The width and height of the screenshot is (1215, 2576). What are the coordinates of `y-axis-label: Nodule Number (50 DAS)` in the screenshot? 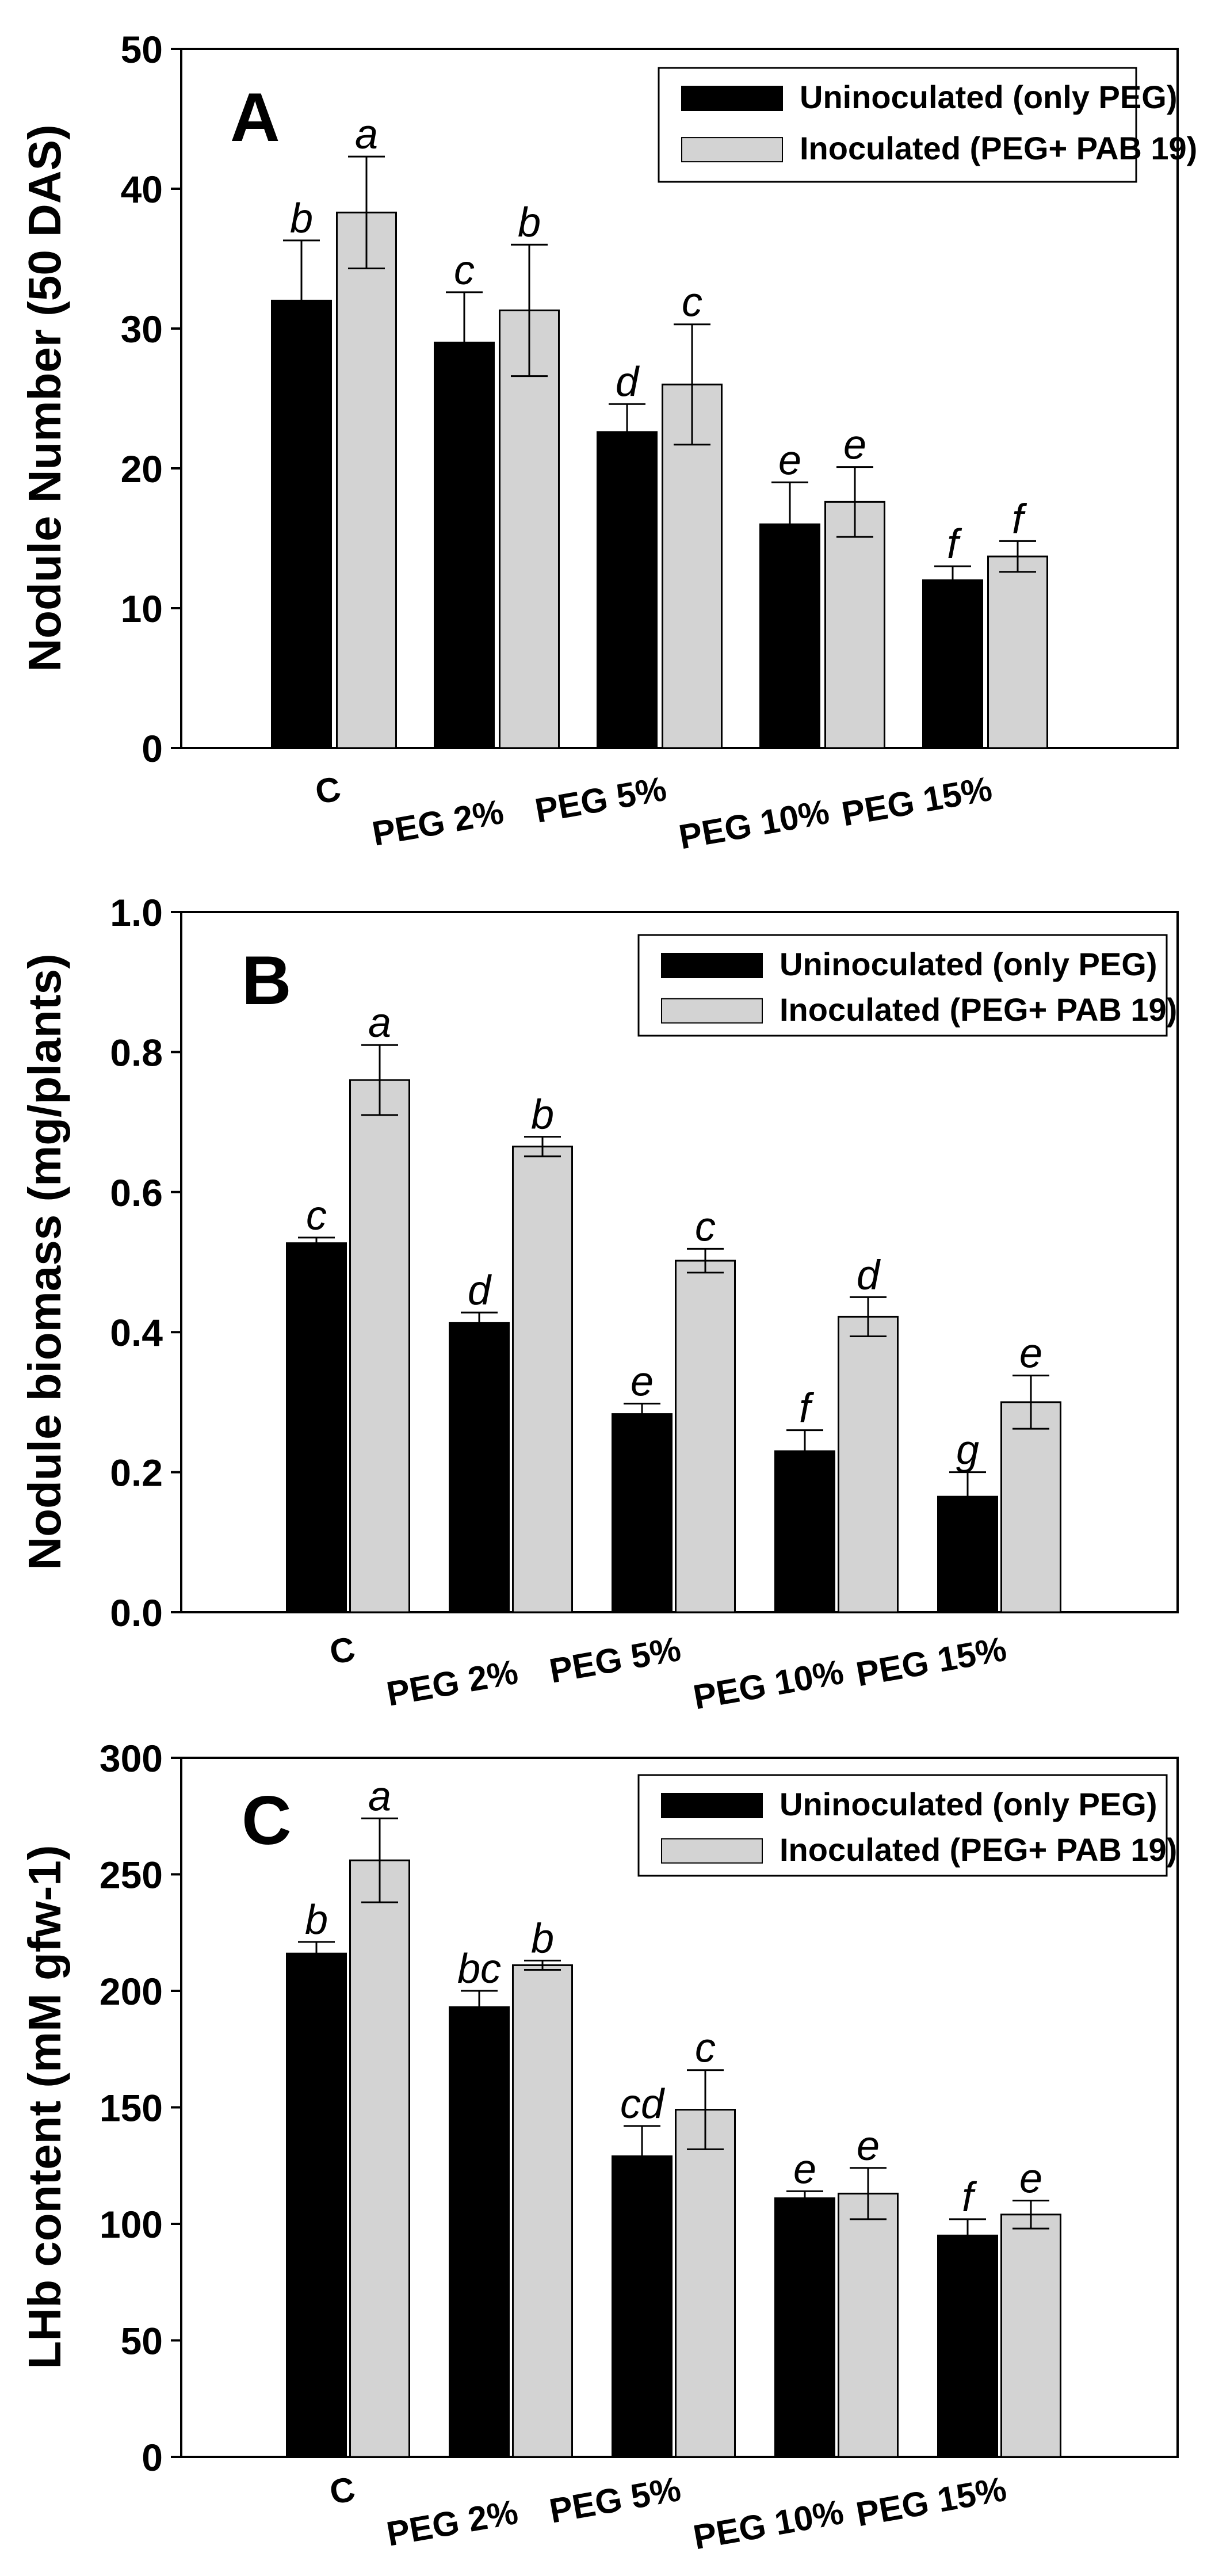 It's located at (44, 397).